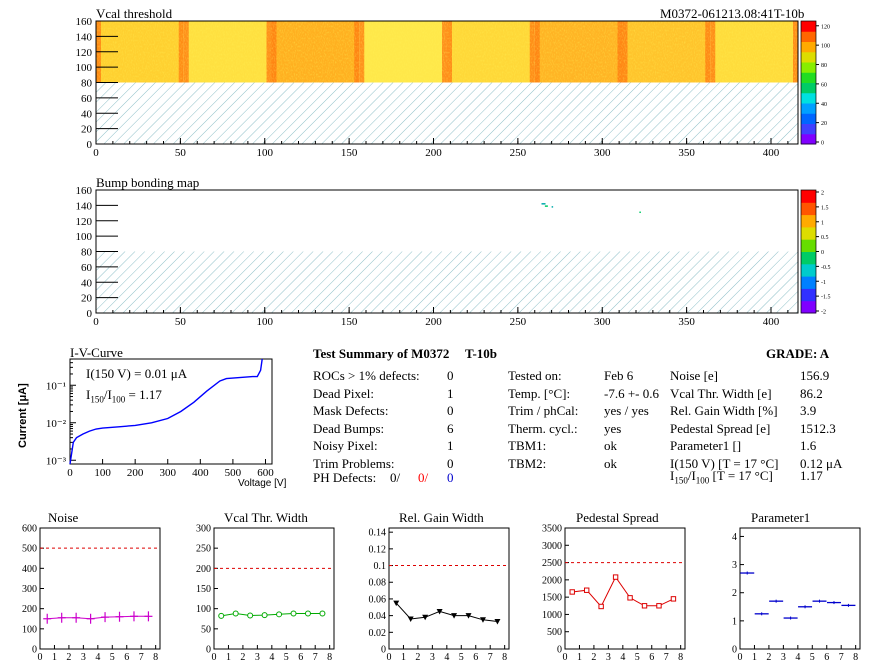 Image resolution: width=896 pixels, height=672 pixels. Describe the element at coordinates (543, 410) in the screenshot. I see `condition-label: Trim / phCal:` at that location.